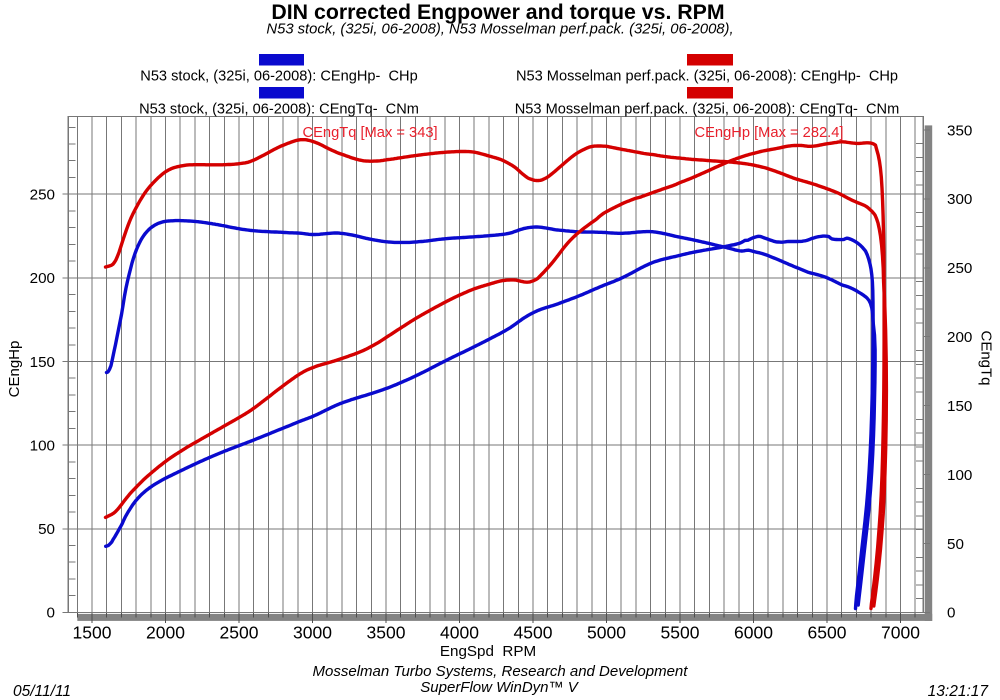  What do you see at coordinates (900, 633) in the screenshot?
I see `svg-text: 7000` at bounding box center [900, 633].